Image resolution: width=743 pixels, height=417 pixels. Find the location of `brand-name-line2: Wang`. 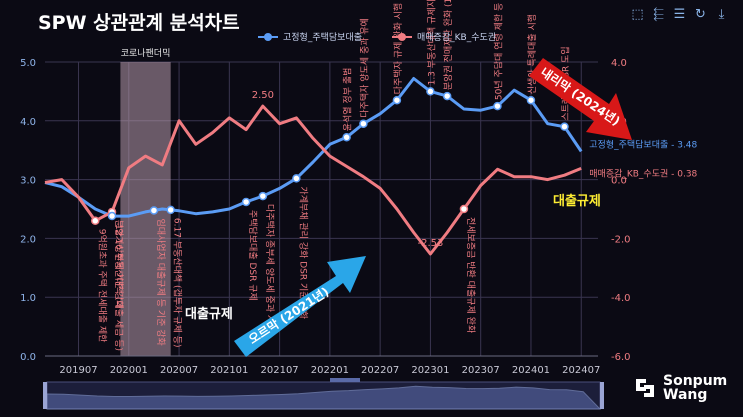

brand-name-line2: Wang is located at coordinates (685, 395).